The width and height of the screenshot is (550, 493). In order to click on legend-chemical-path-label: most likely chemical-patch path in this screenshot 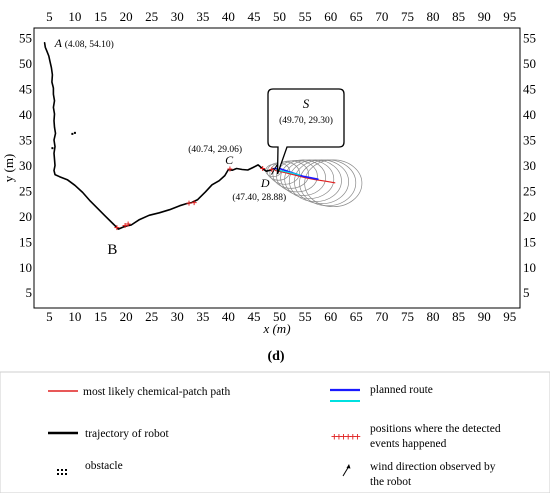, I will do `click(156, 392)`.